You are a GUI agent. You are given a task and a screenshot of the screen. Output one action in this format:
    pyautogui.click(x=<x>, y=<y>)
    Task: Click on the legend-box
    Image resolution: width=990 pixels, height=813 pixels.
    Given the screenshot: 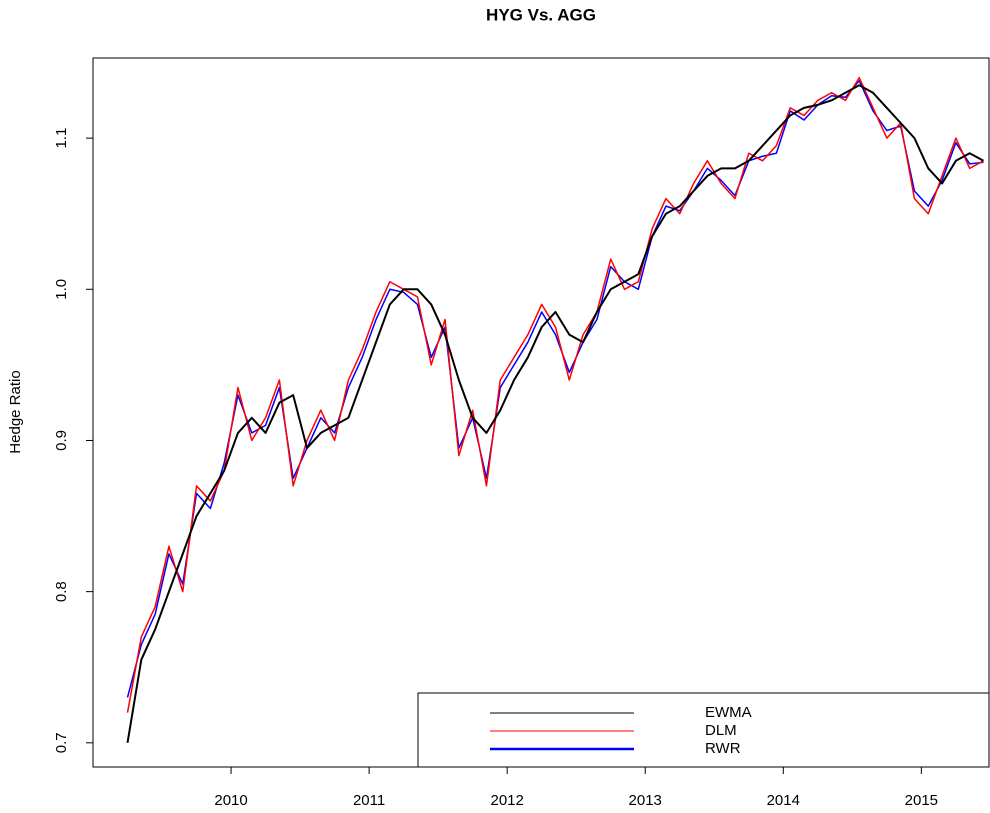 What is the action you would take?
    pyautogui.click(x=703, y=730)
    